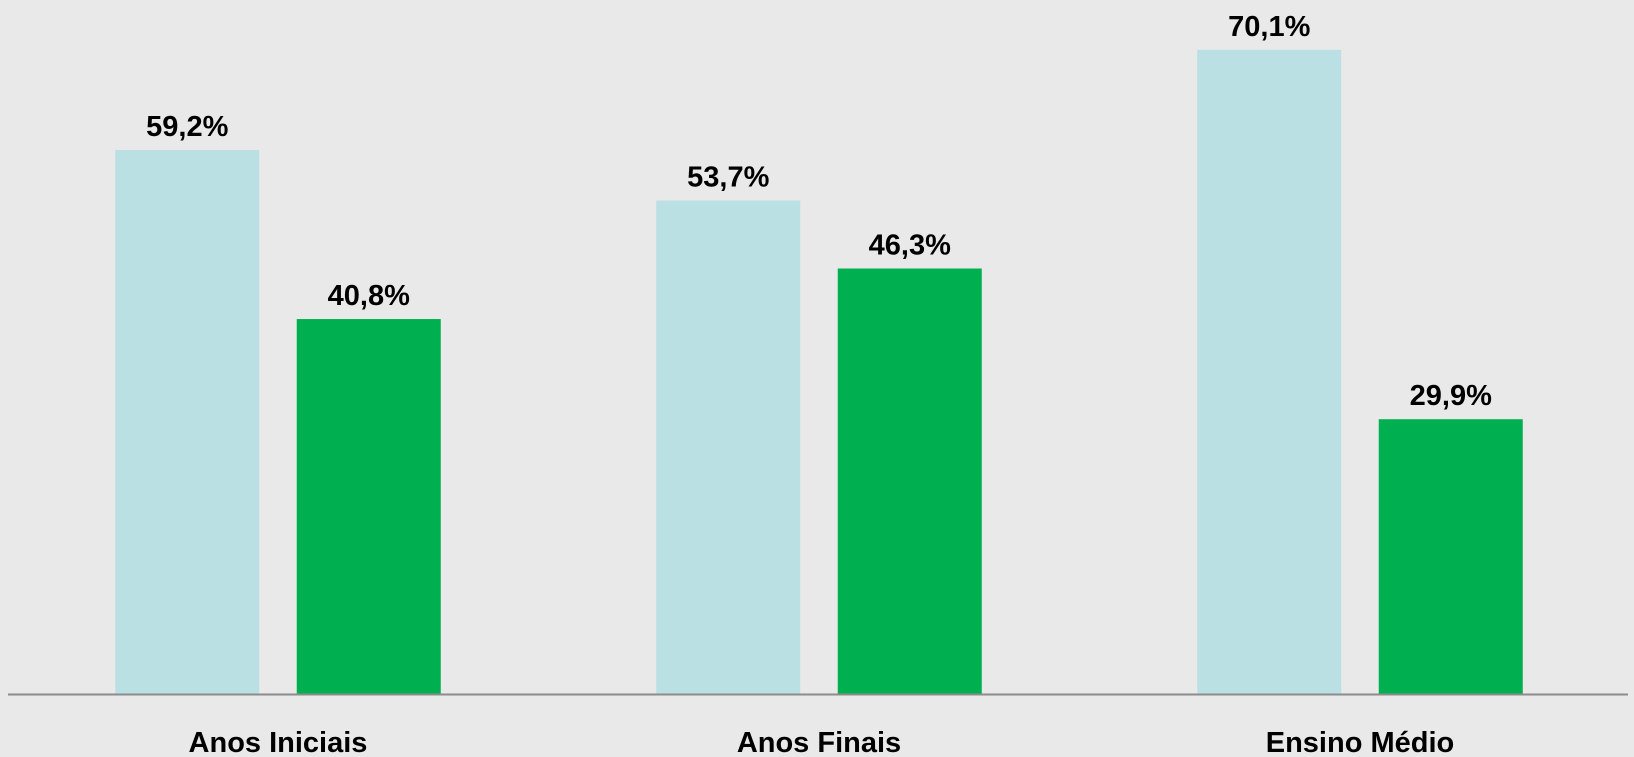 The image size is (1634, 757). What do you see at coordinates (910, 246) in the screenshot?
I see `value-label: 46,3%` at bounding box center [910, 246].